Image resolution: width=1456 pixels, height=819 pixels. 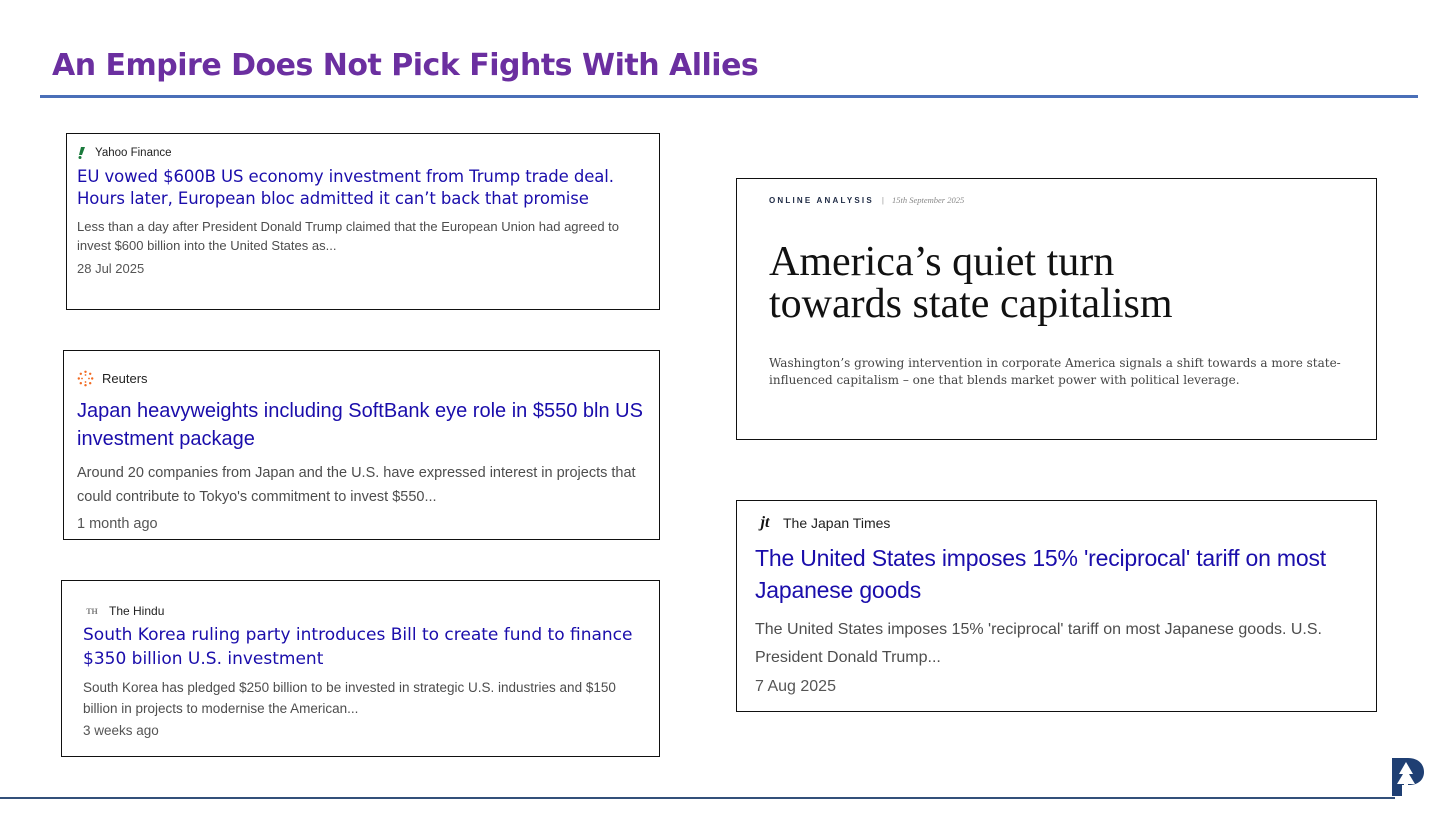 I want to click on the-hindu-icon: TH, so click(x=92, y=611).